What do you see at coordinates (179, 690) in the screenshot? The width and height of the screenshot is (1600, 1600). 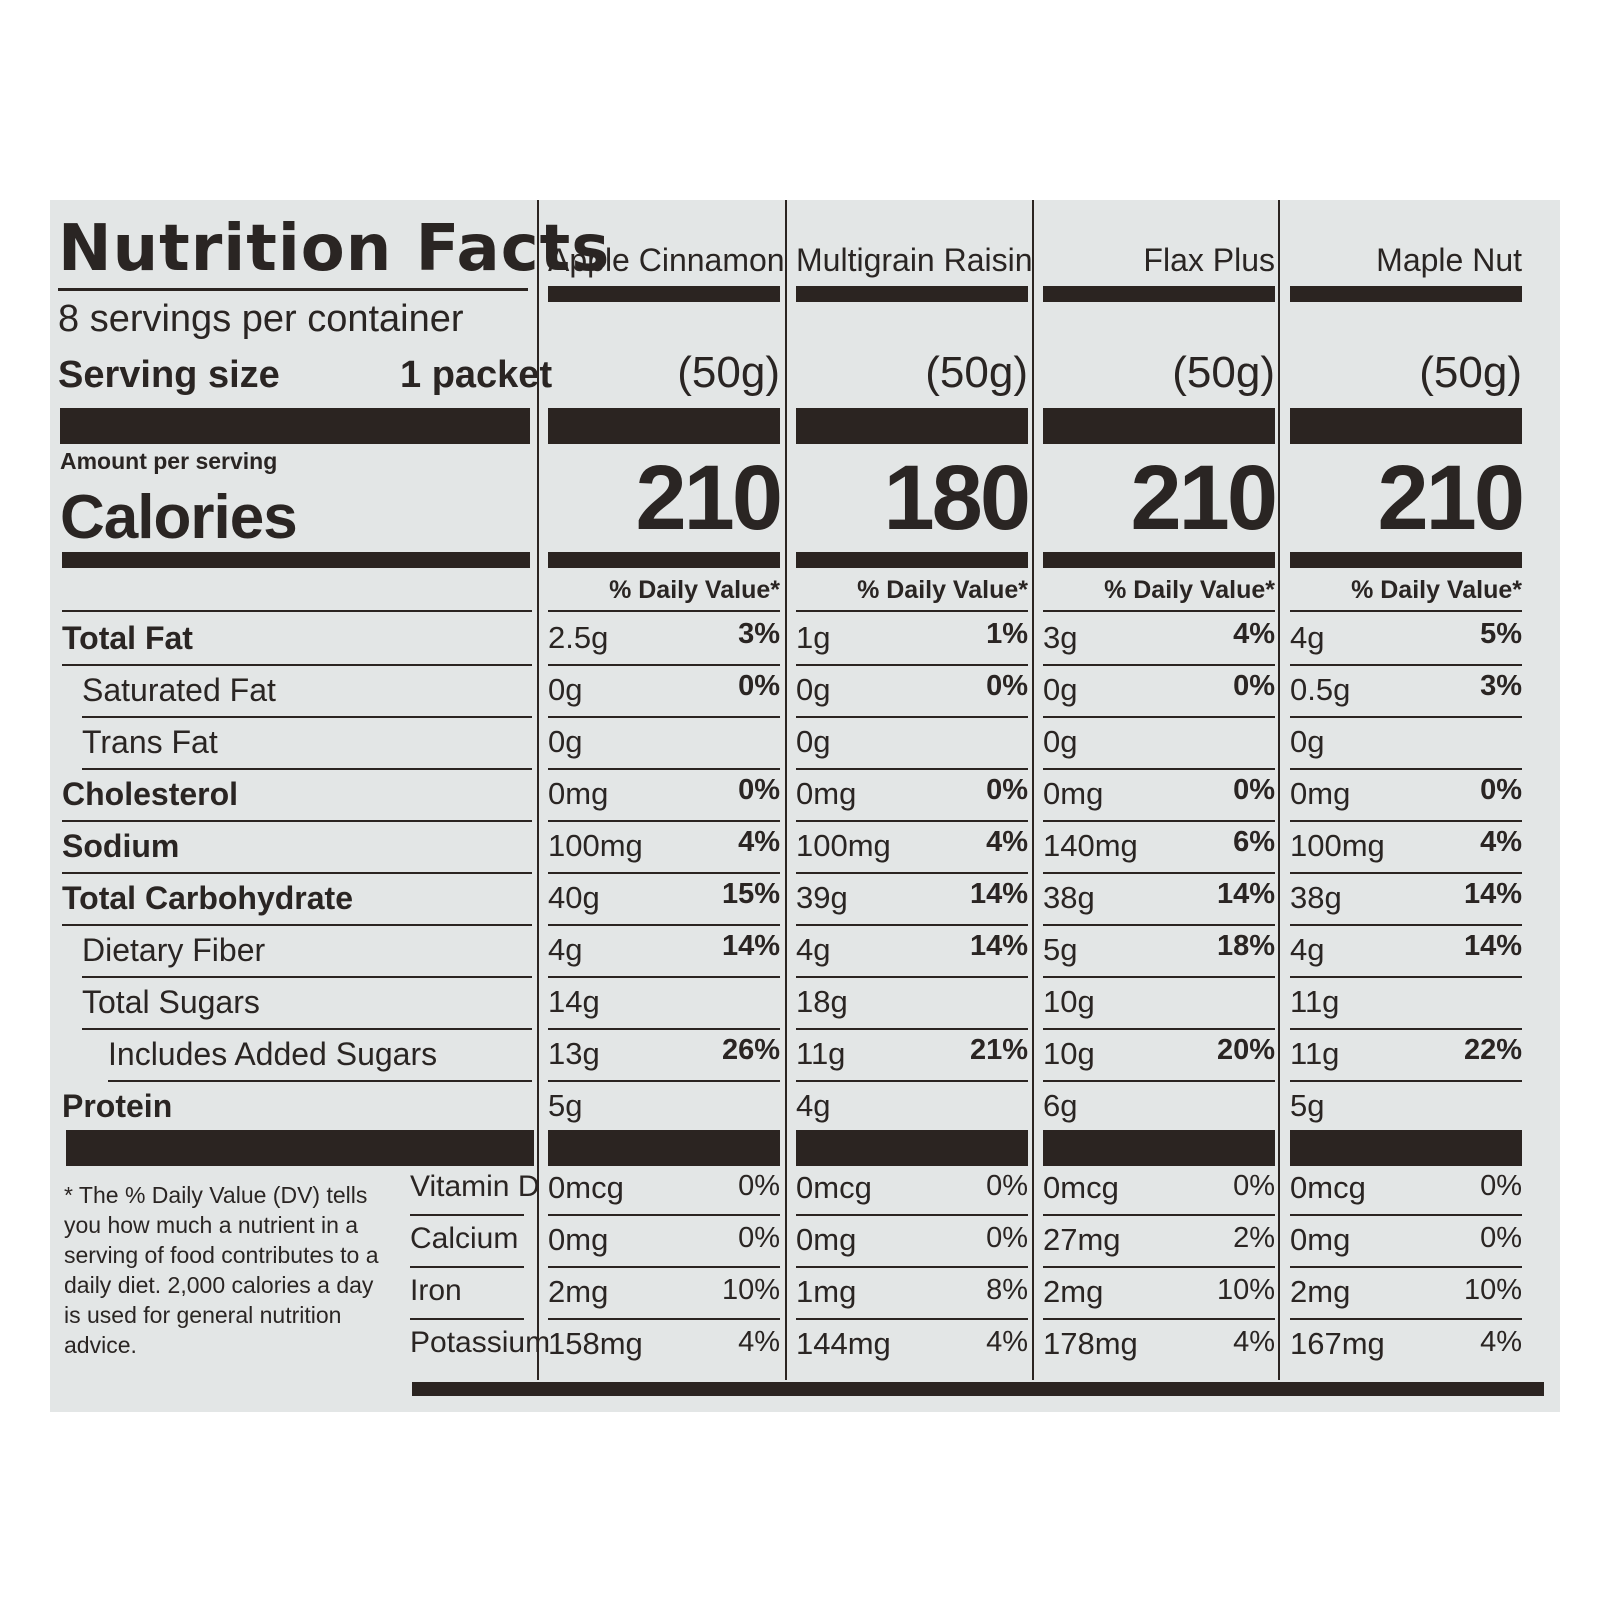 I see `nutrient-label: Saturated Fat` at bounding box center [179, 690].